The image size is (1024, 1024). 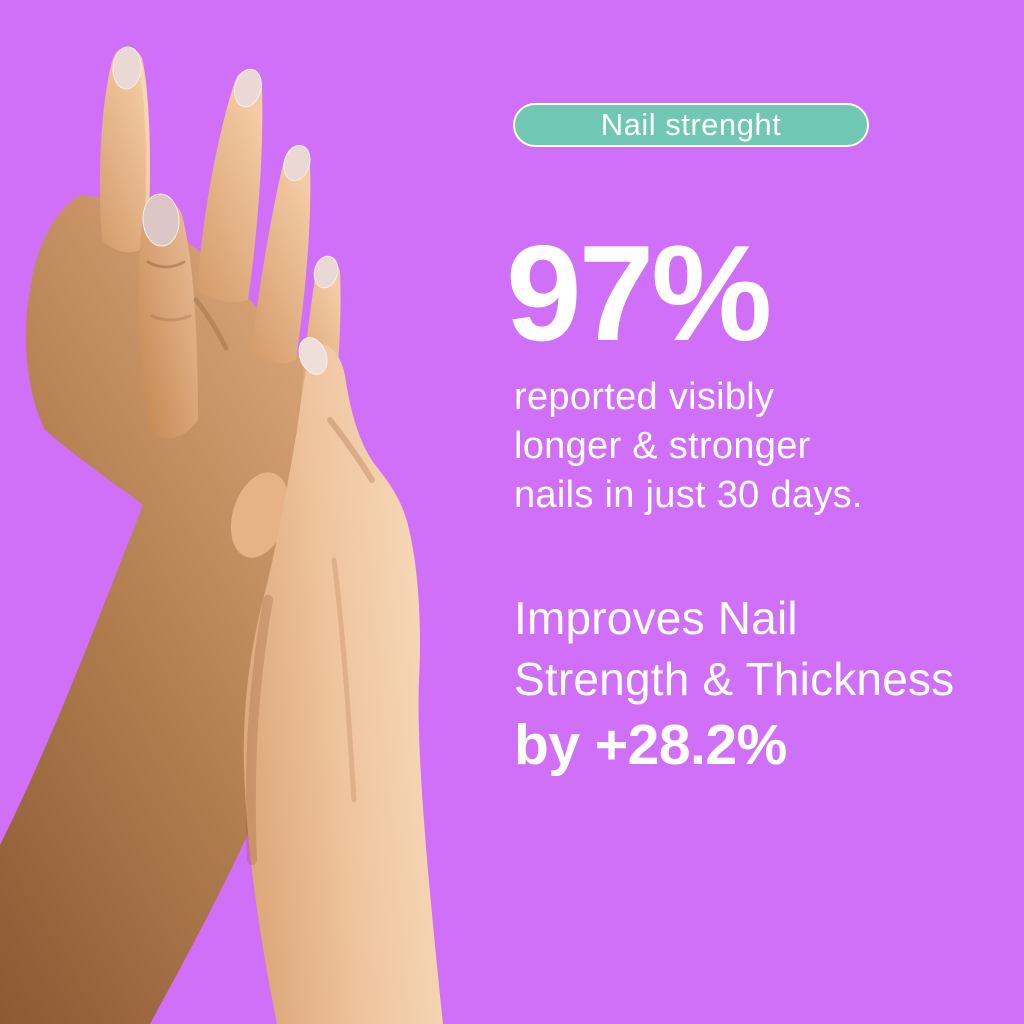 I want to click on stat-description-line: reported visibly, so click(x=644, y=397).